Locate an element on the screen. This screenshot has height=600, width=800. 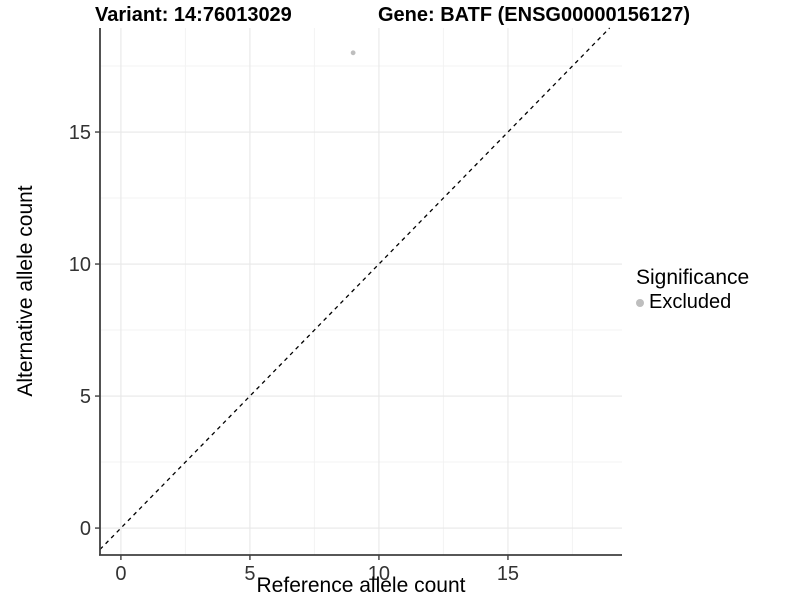
legend-item-excluded: Excluded is located at coordinates (692, 302).